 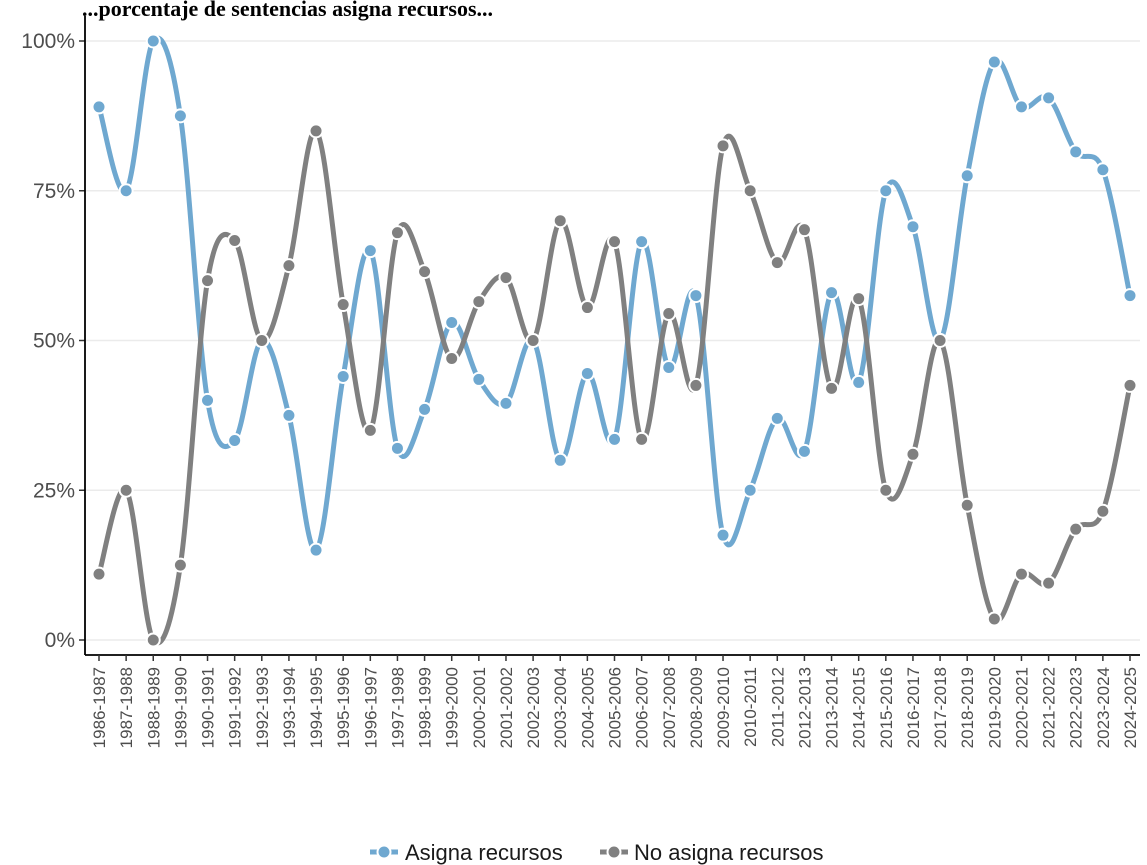 What do you see at coordinates (615, 707) in the screenshot?
I see `x-tick-label: 2005-2006` at bounding box center [615, 707].